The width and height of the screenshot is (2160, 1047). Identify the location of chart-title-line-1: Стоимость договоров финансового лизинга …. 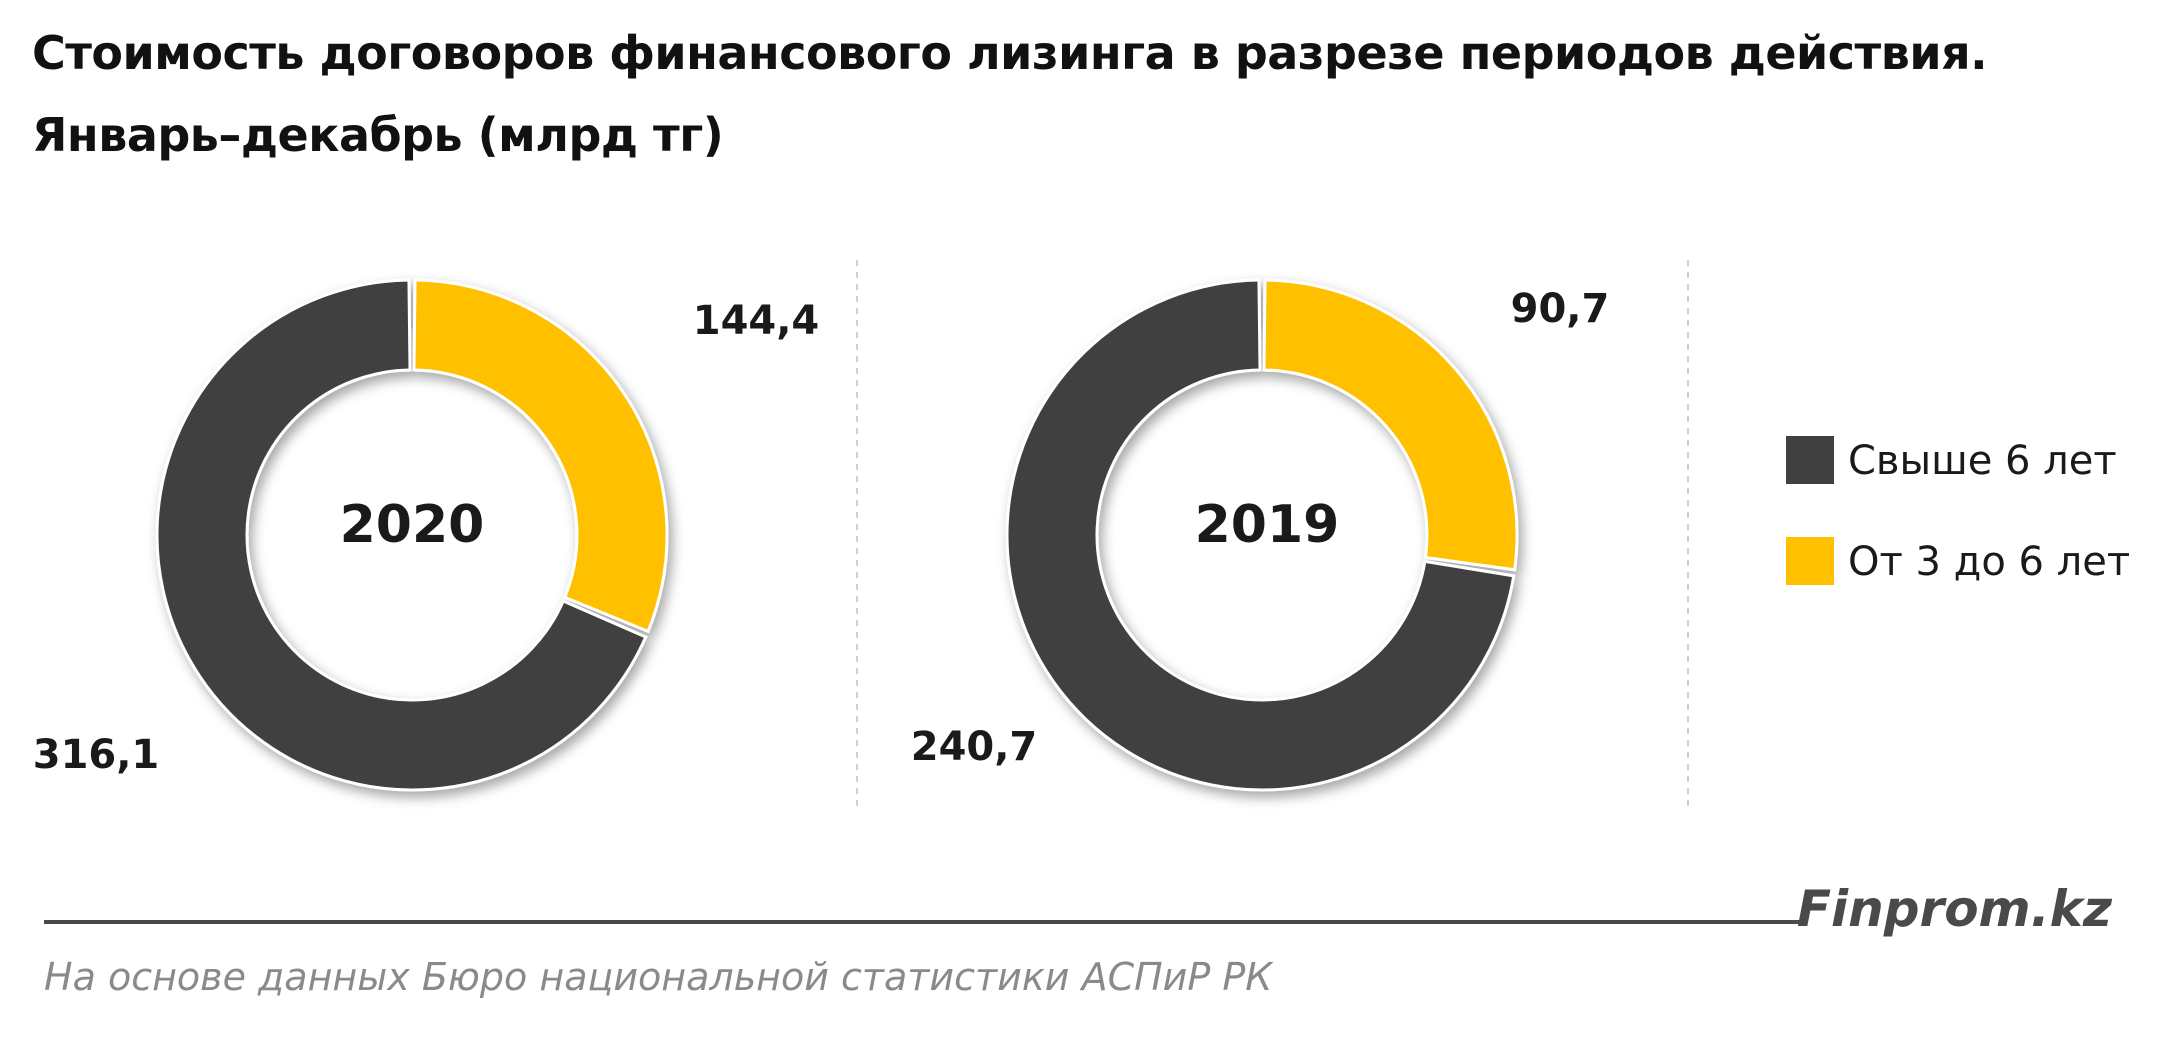
(1010, 53).